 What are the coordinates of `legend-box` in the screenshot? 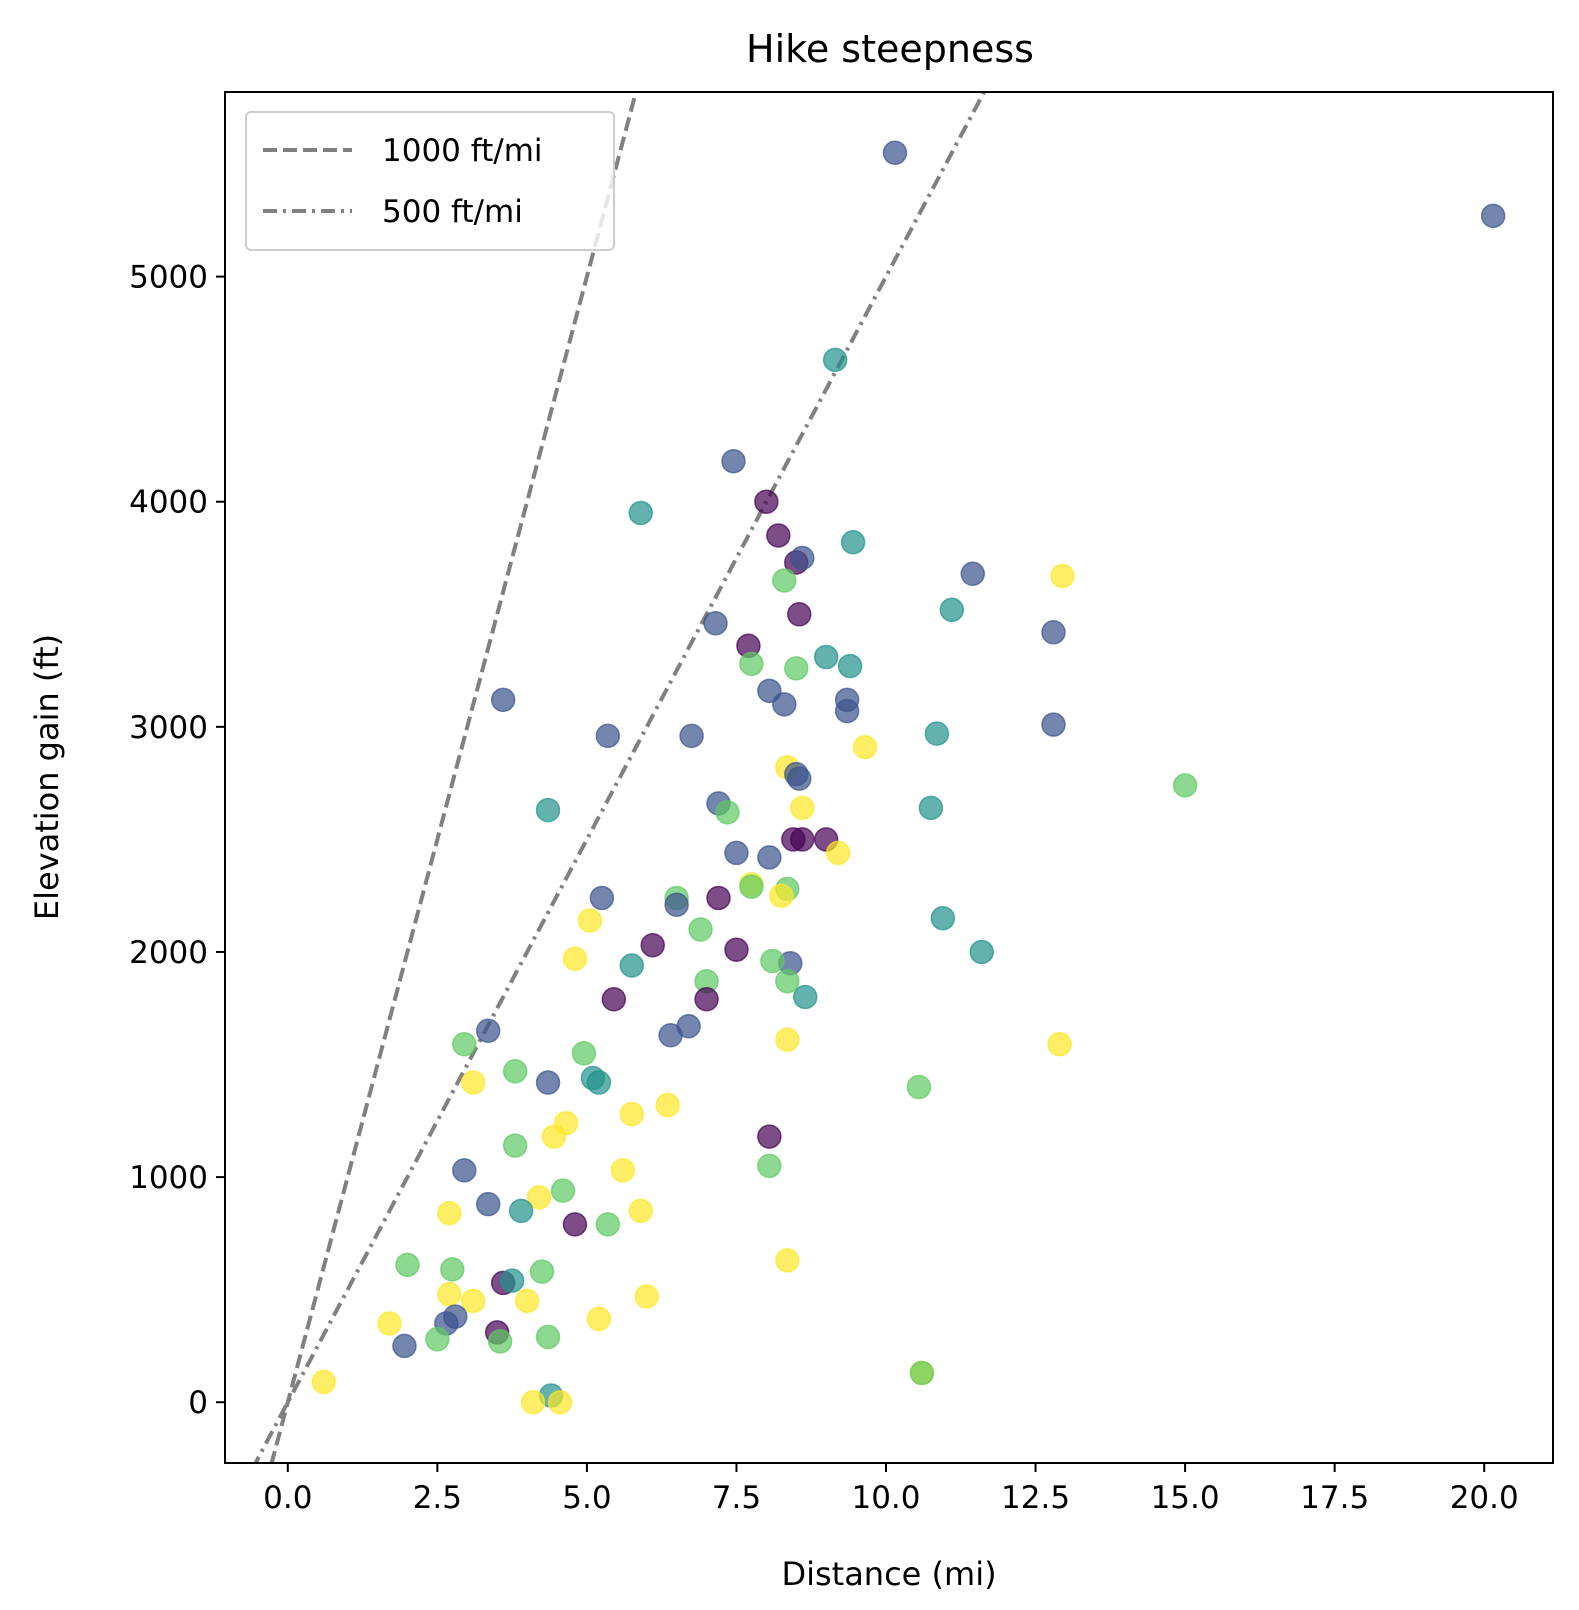 It's located at (430, 181).